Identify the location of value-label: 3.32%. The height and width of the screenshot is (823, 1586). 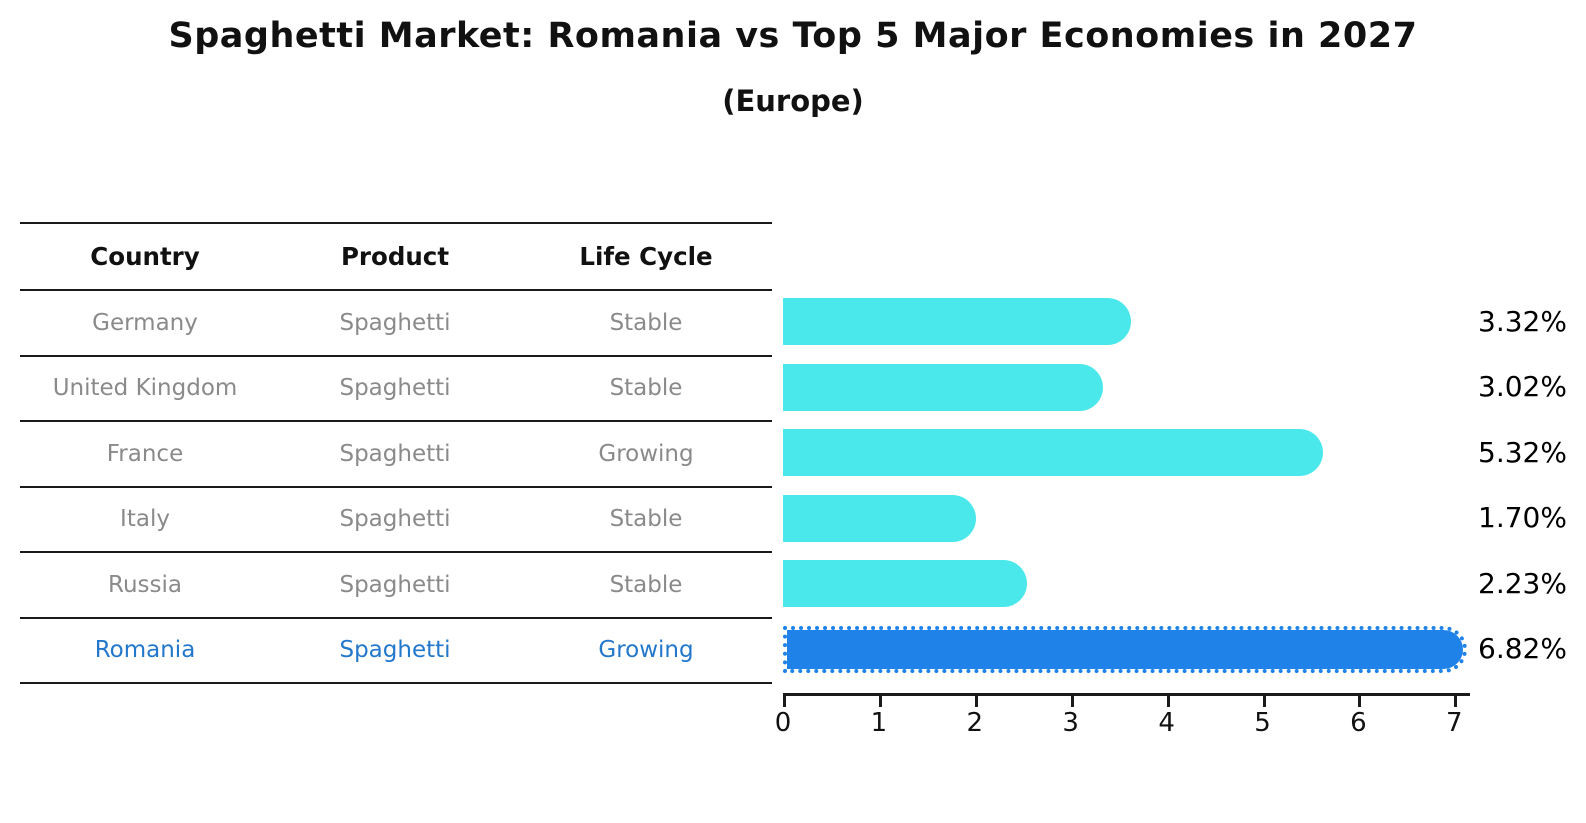
(1522, 321).